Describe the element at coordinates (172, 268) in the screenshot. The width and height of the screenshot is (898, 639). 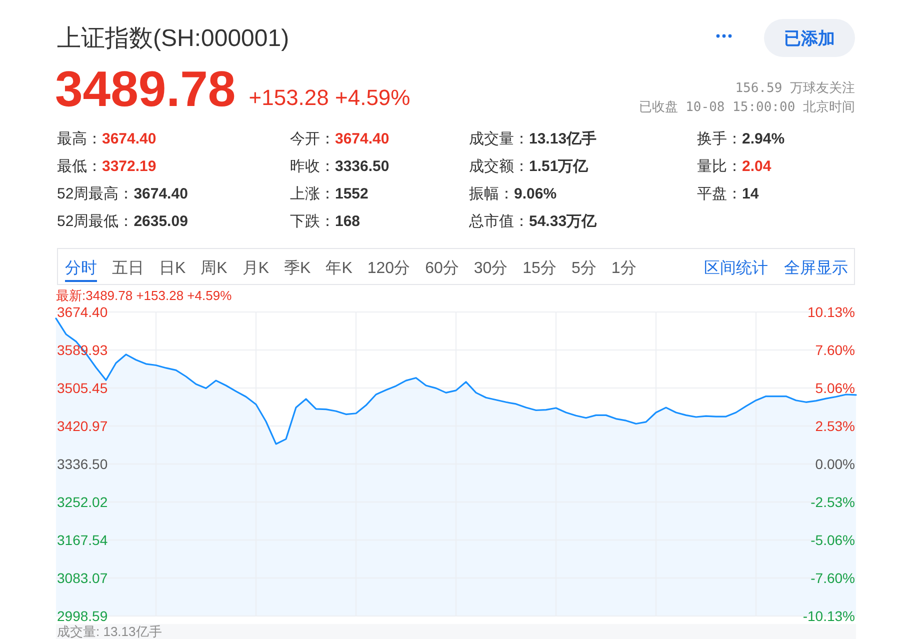
I see `tab-label: 日K` at that location.